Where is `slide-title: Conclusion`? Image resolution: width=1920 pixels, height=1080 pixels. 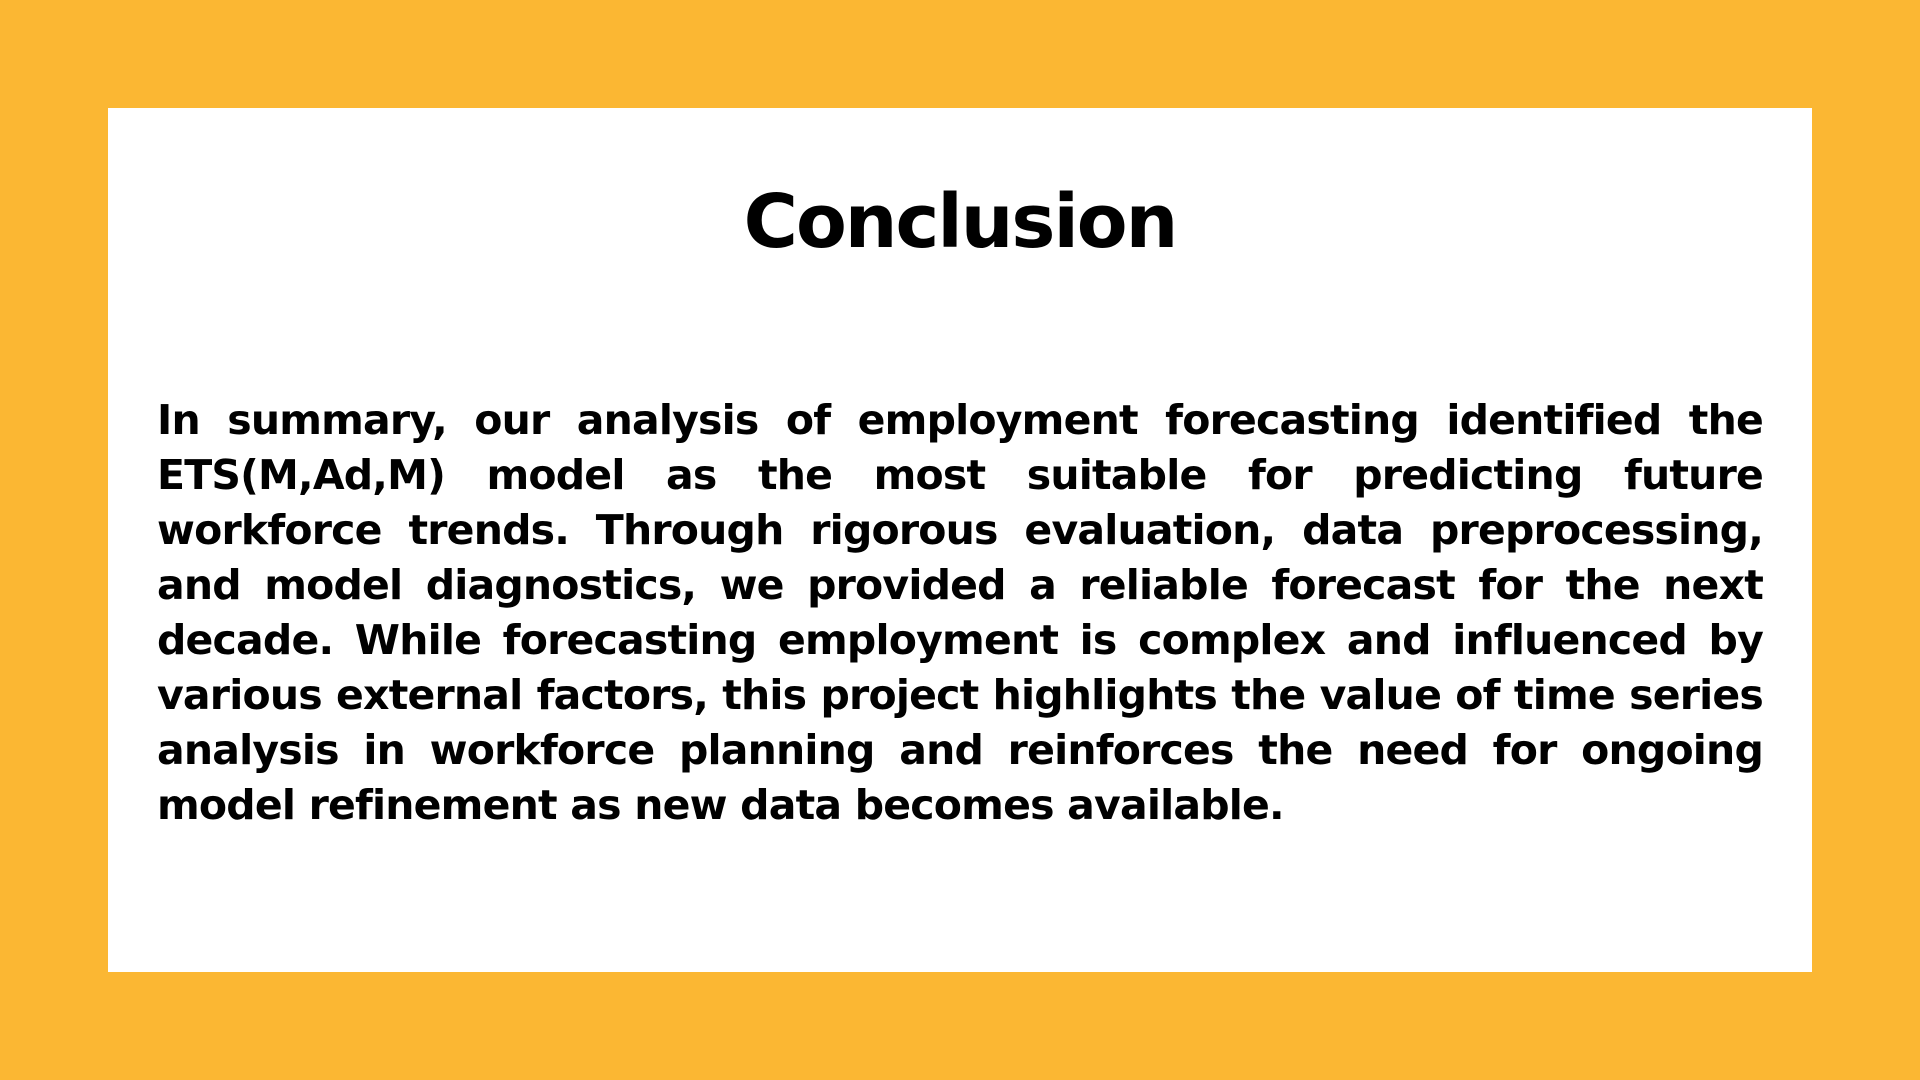 slide-title: Conclusion is located at coordinates (961, 222).